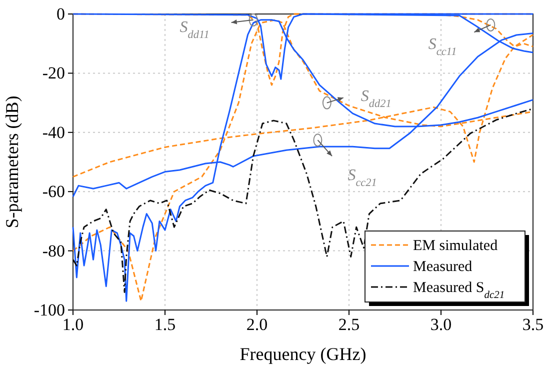 The image size is (550, 372). Describe the element at coordinates (349, 324) in the screenshot. I see `x-tick-label: 2.5` at that location.